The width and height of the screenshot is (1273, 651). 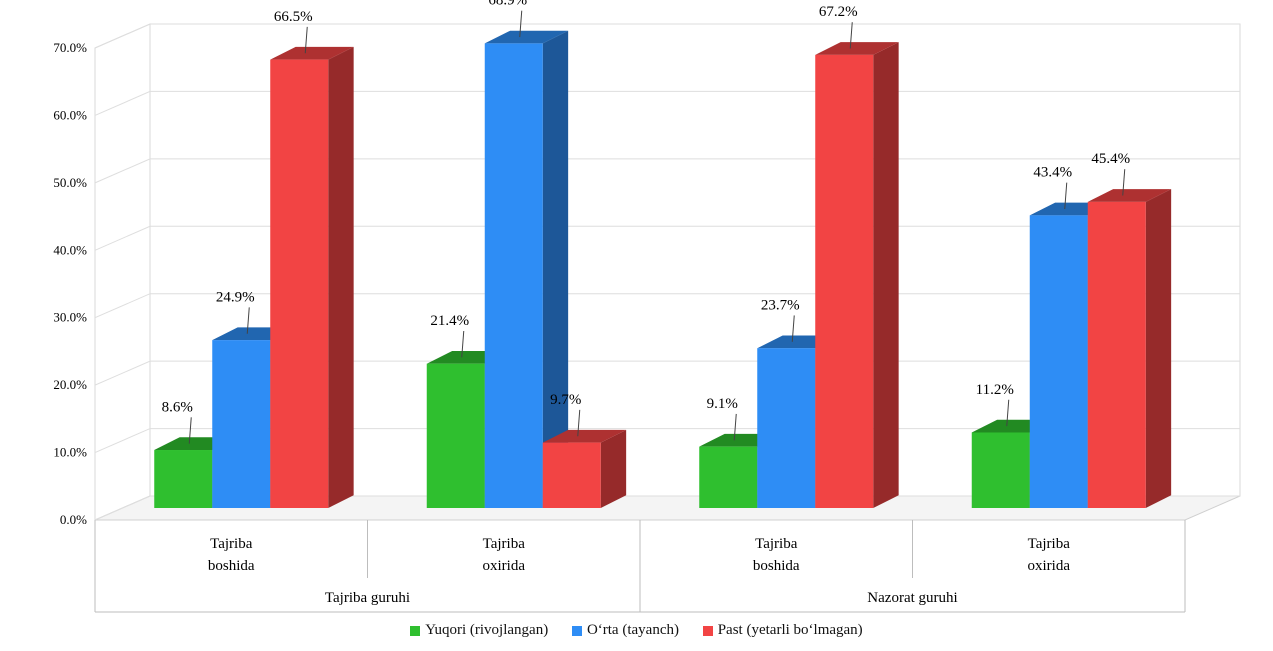 I want to click on data-label: 8.6%, so click(x=177, y=407).